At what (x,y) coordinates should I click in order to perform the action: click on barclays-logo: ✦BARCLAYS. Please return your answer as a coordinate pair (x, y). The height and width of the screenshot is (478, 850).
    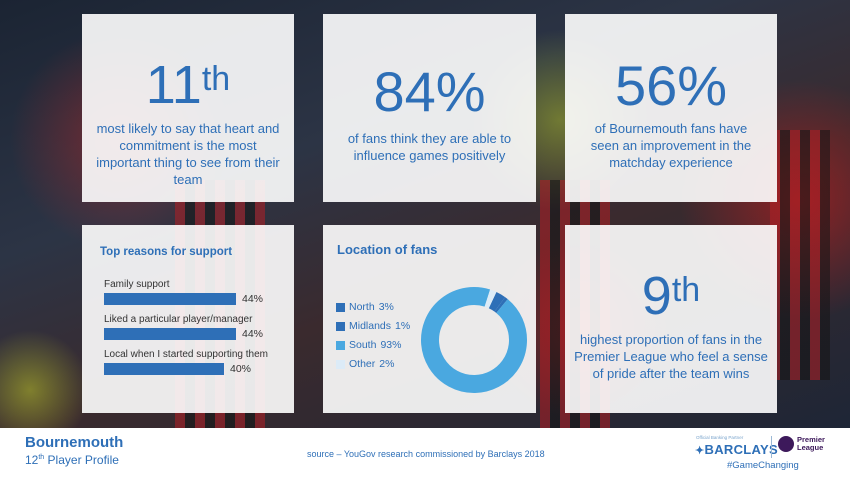
    Looking at the image, I should click on (736, 449).